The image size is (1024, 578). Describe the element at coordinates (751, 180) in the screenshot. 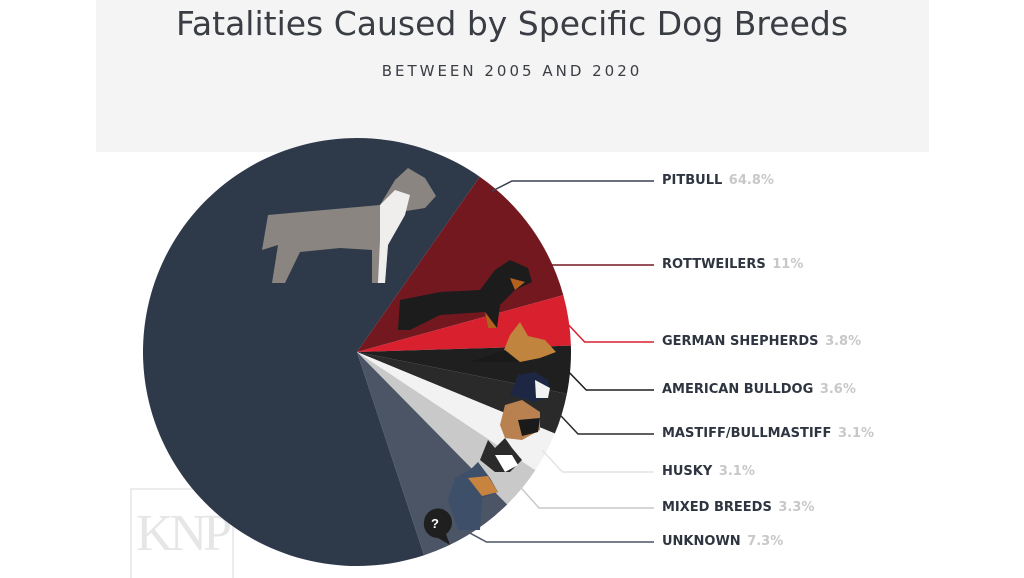

I see `slice-percent: 64.8%` at that location.